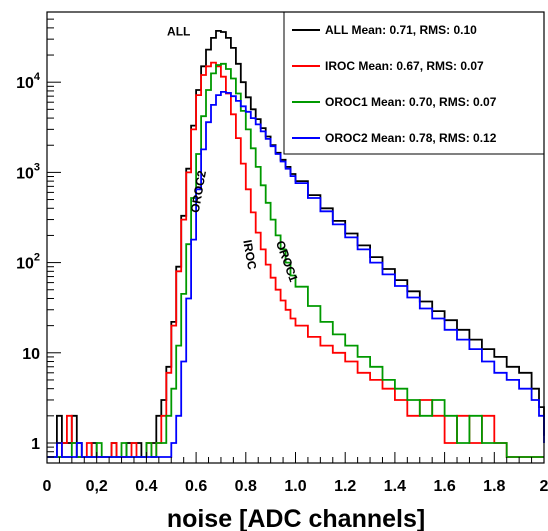  Describe the element at coordinates (411, 102) in the screenshot. I see `legend-entry-2: OROC1 Mean: 0.70, RMS: 0.07` at that location.